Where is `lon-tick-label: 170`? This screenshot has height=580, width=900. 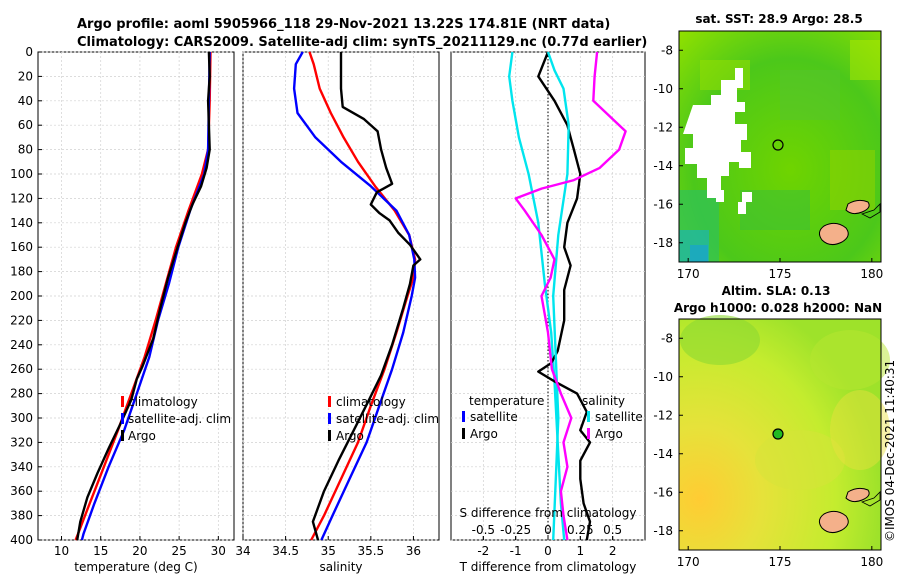 lon-tick-label: 170 is located at coordinates (688, 562).